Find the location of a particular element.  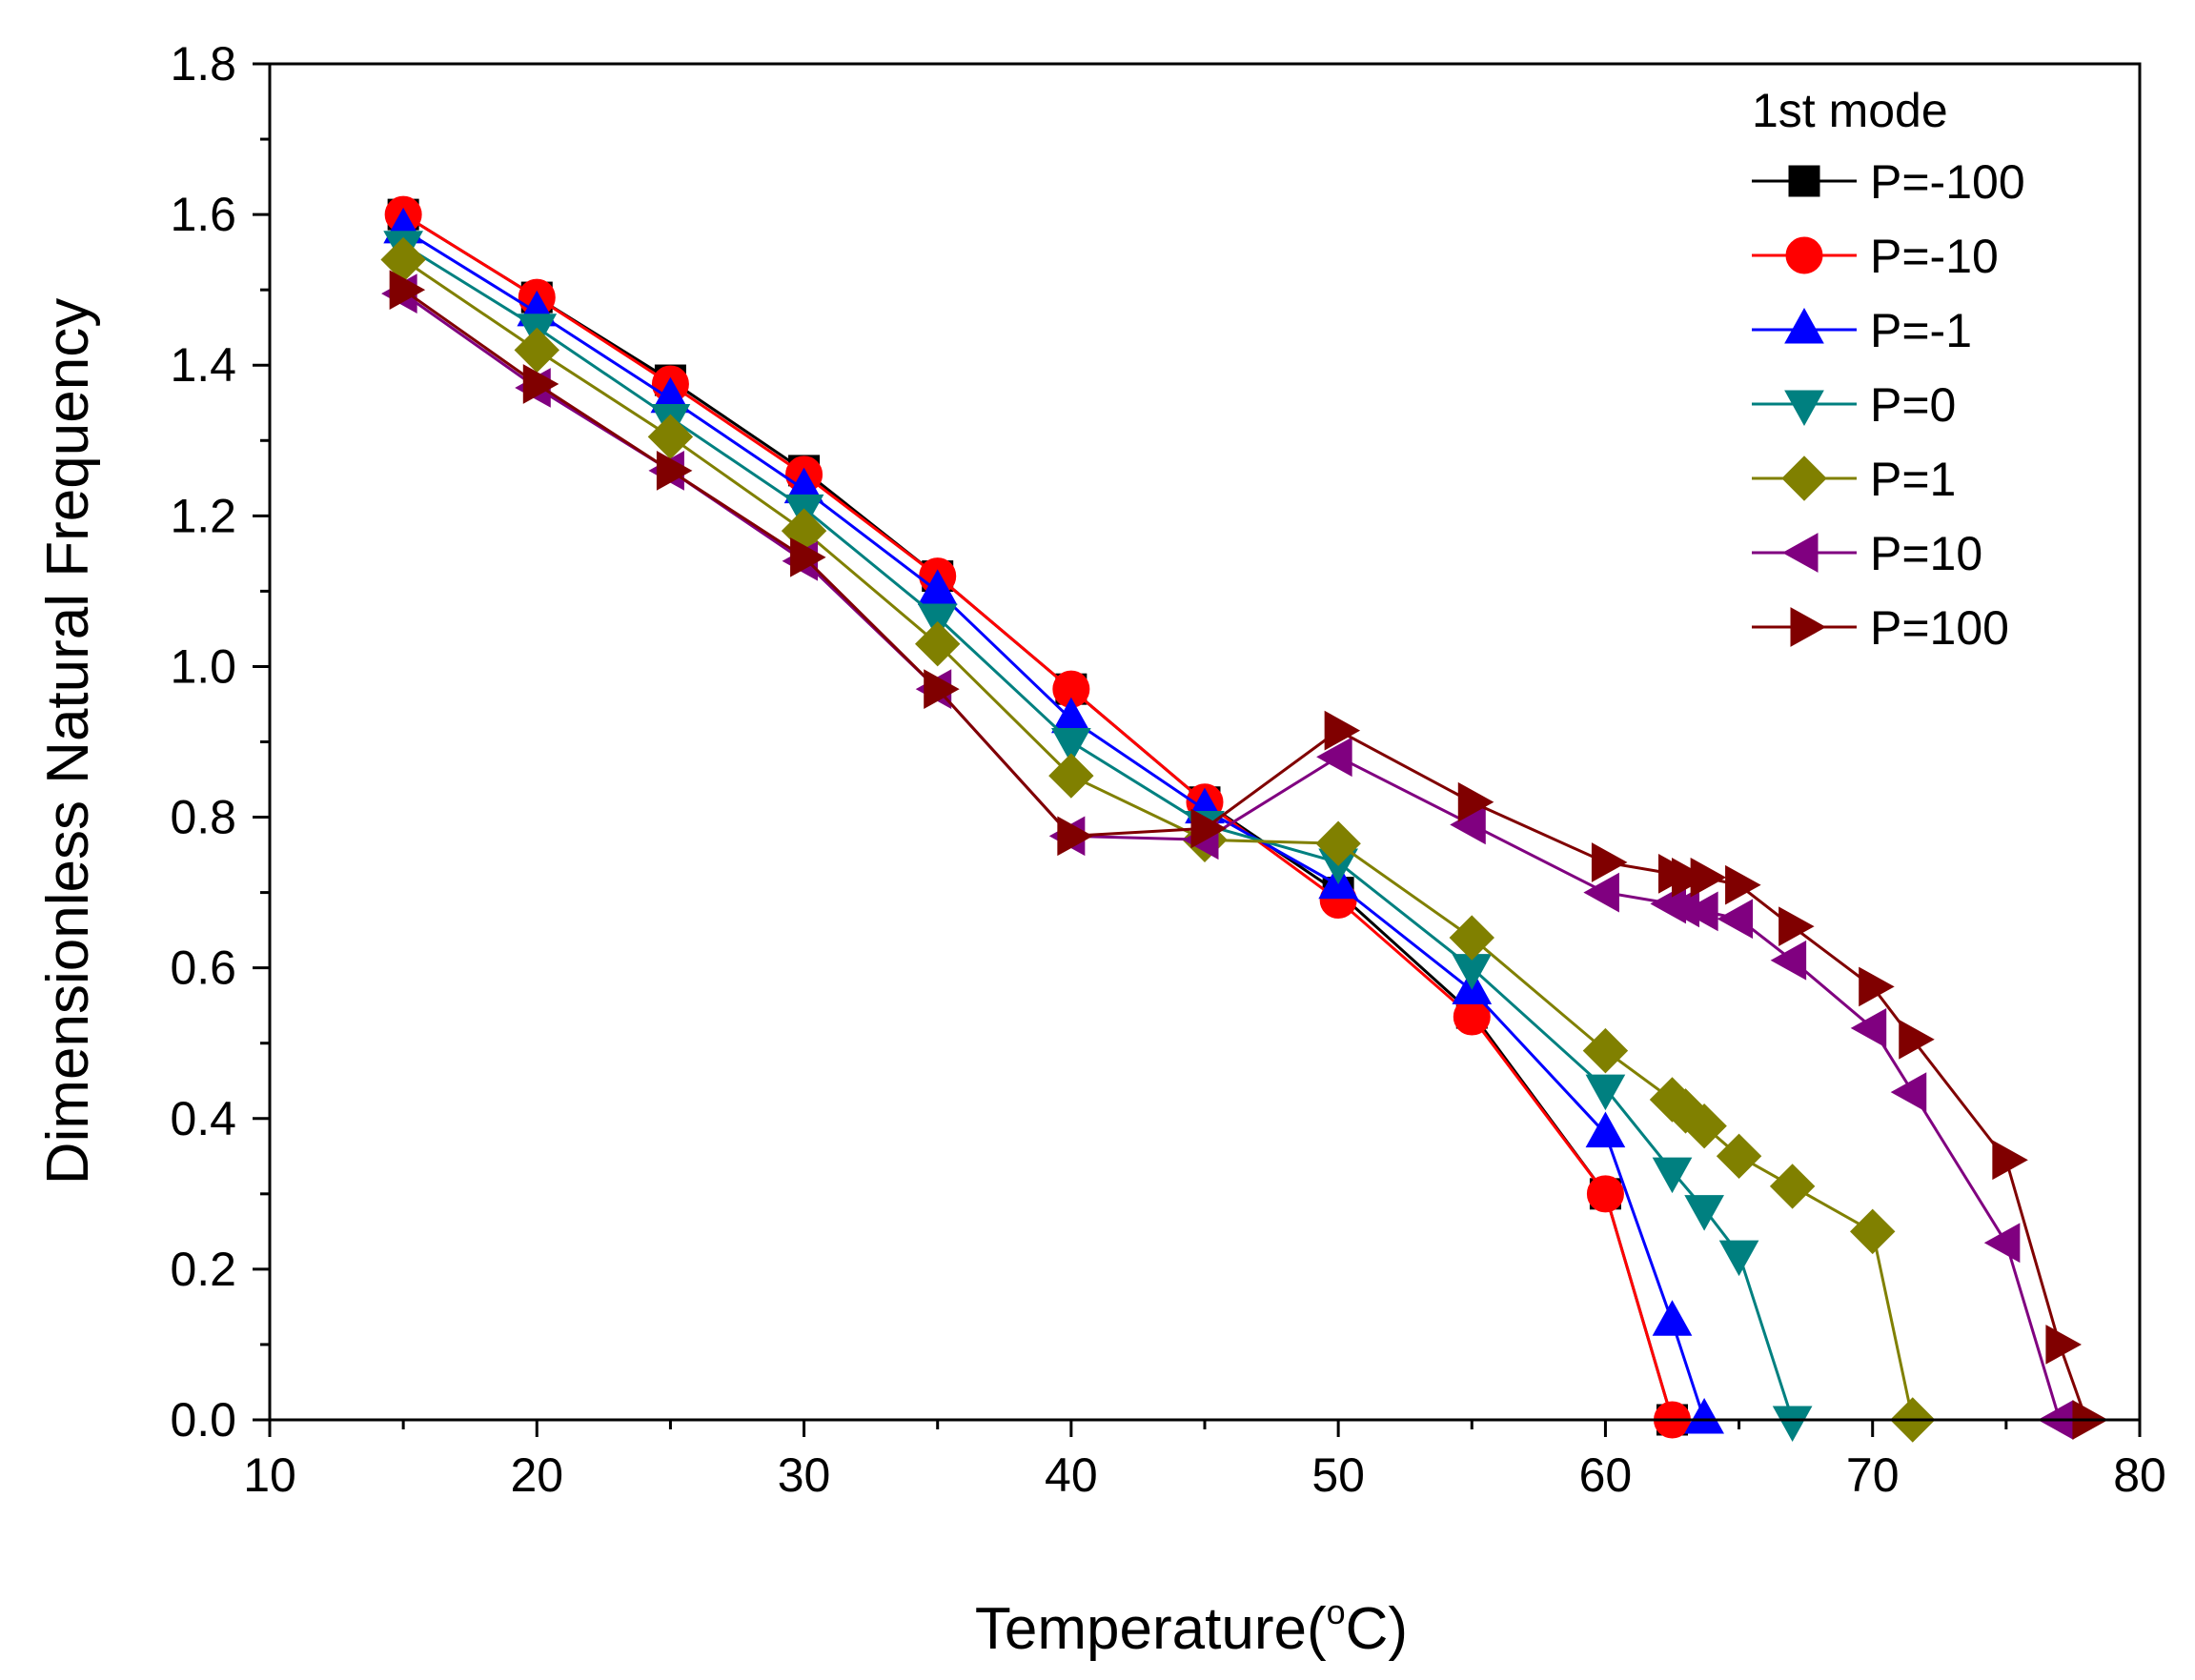

legend-label: P=100 is located at coordinates (1939, 628).